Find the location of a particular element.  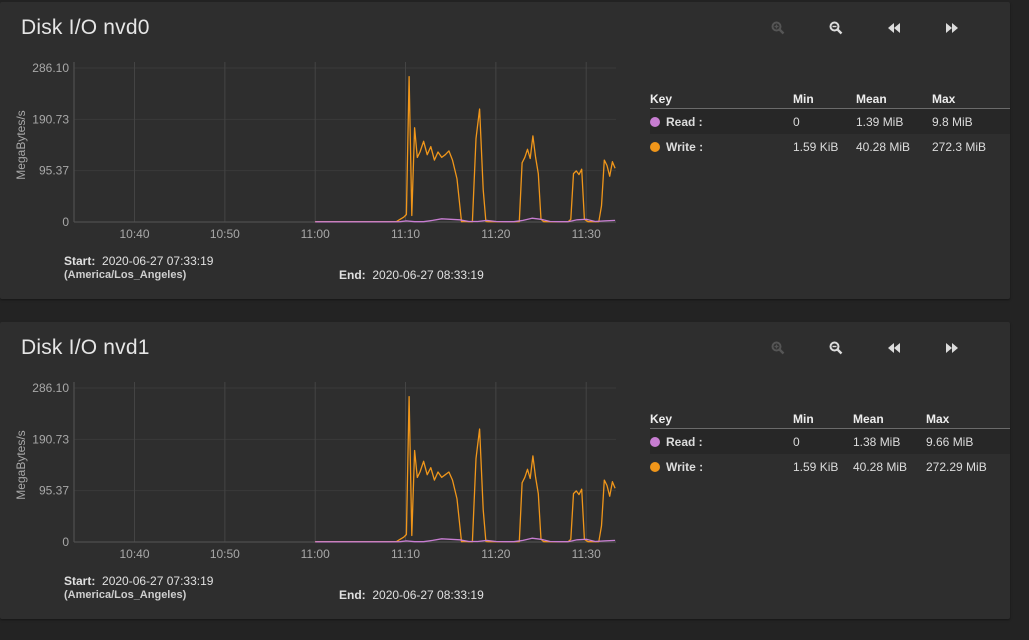

legend-row-write: Write : 1.59 KiB 40.28 MiB 272.29 MiB is located at coordinates (830, 466).